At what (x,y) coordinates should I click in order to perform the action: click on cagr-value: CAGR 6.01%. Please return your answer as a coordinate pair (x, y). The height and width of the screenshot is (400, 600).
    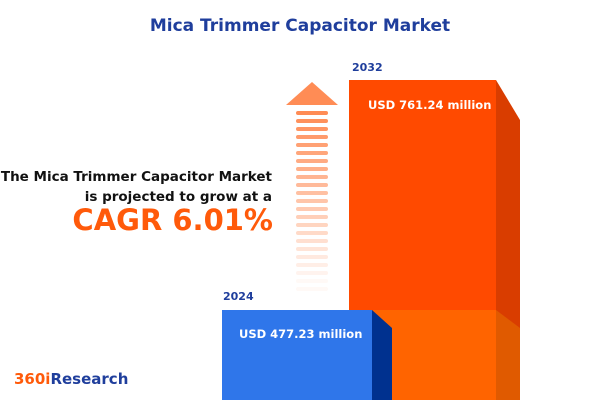
    Looking at the image, I should click on (172, 220).